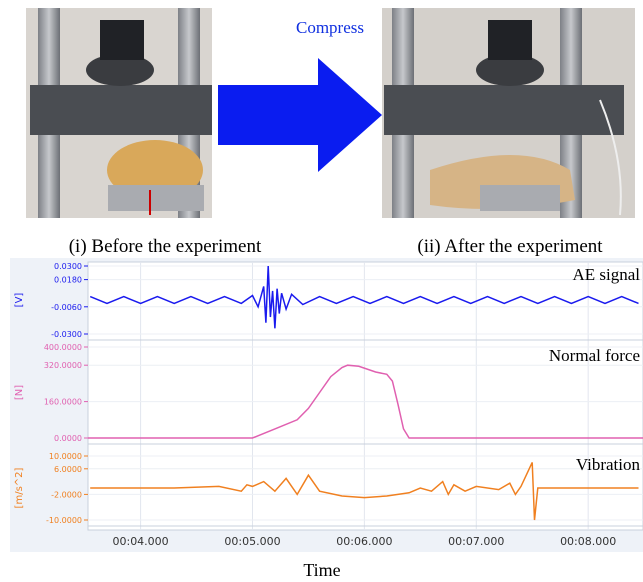 This screenshot has height=582, width=643. I want to click on y-tick-label: -10.0000, so click(64, 520).